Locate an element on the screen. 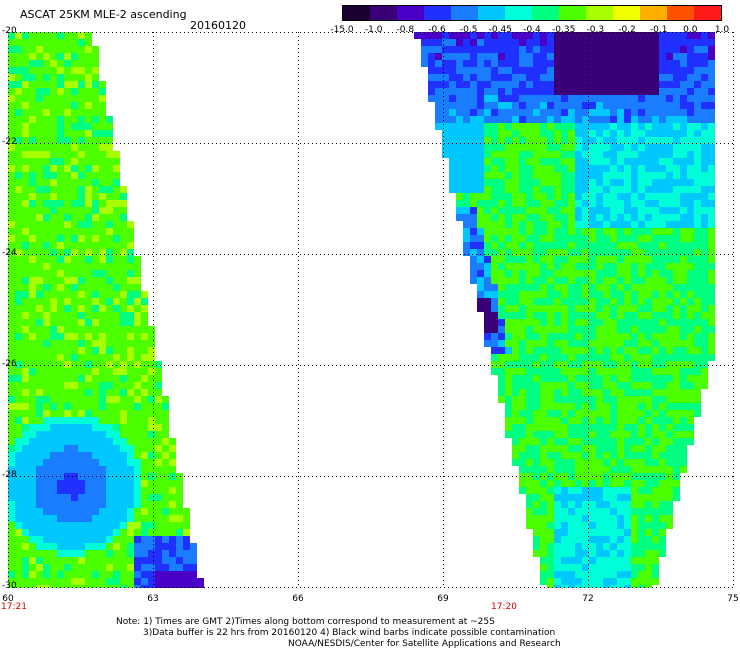 This screenshot has width=740, height=650. x-axis-label: 63 is located at coordinates (153, 599).